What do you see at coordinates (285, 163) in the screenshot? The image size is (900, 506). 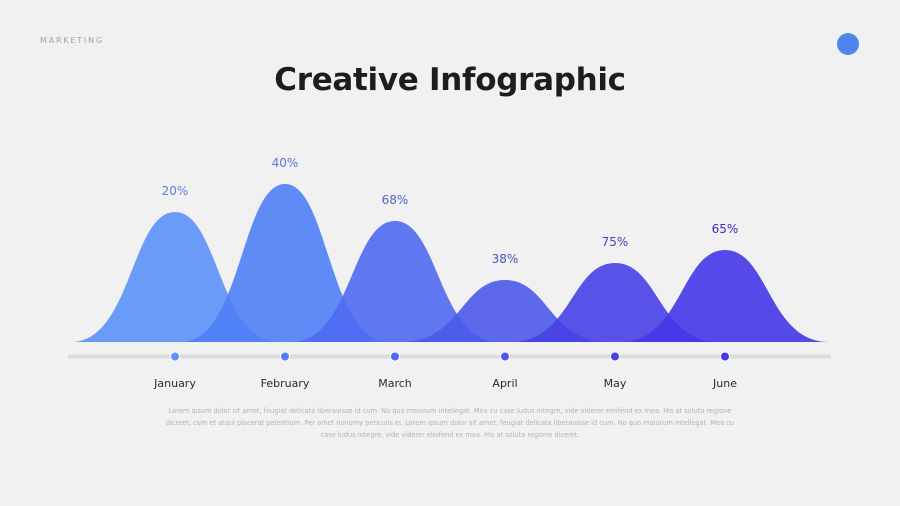 I see `value-label-february: 40%` at bounding box center [285, 163].